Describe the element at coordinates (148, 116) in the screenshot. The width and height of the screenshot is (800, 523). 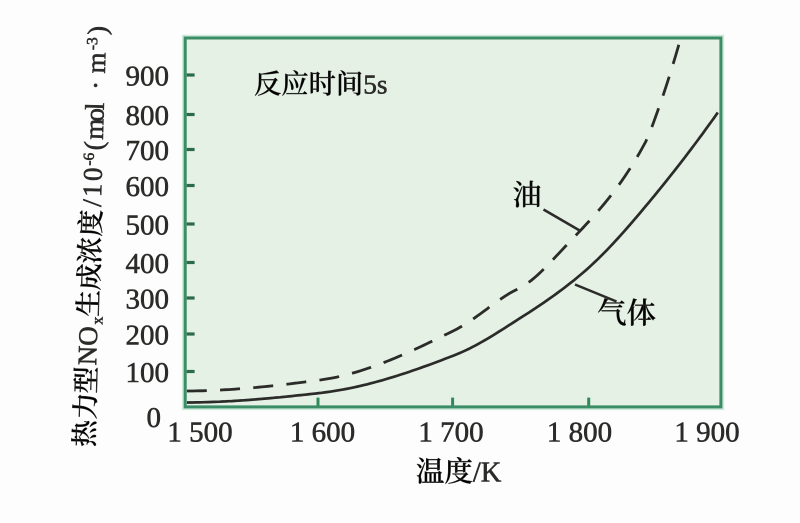
I see `svg-text: 800` at that location.